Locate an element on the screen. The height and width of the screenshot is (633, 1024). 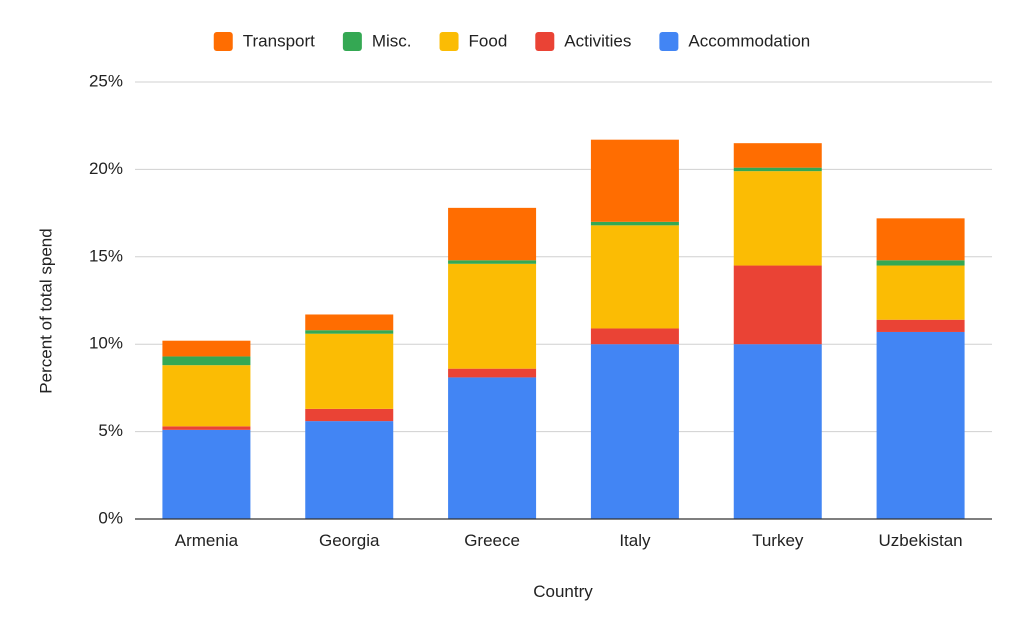
bar-georgia-transport is located at coordinates (349, 322).